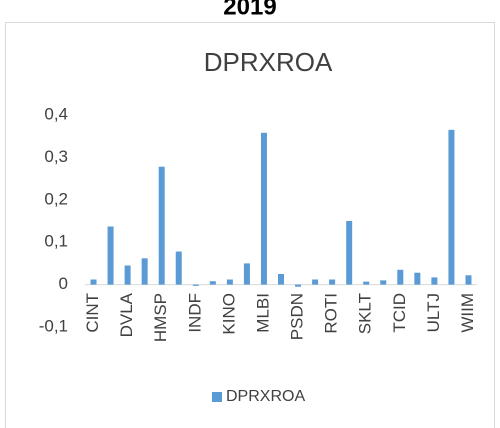 Image resolution: width=500 pixels, height=428 pixels. Describe the element at coordinates (56, 198) in the screenshot. I see `y-tick-label: 0,2` at that location.